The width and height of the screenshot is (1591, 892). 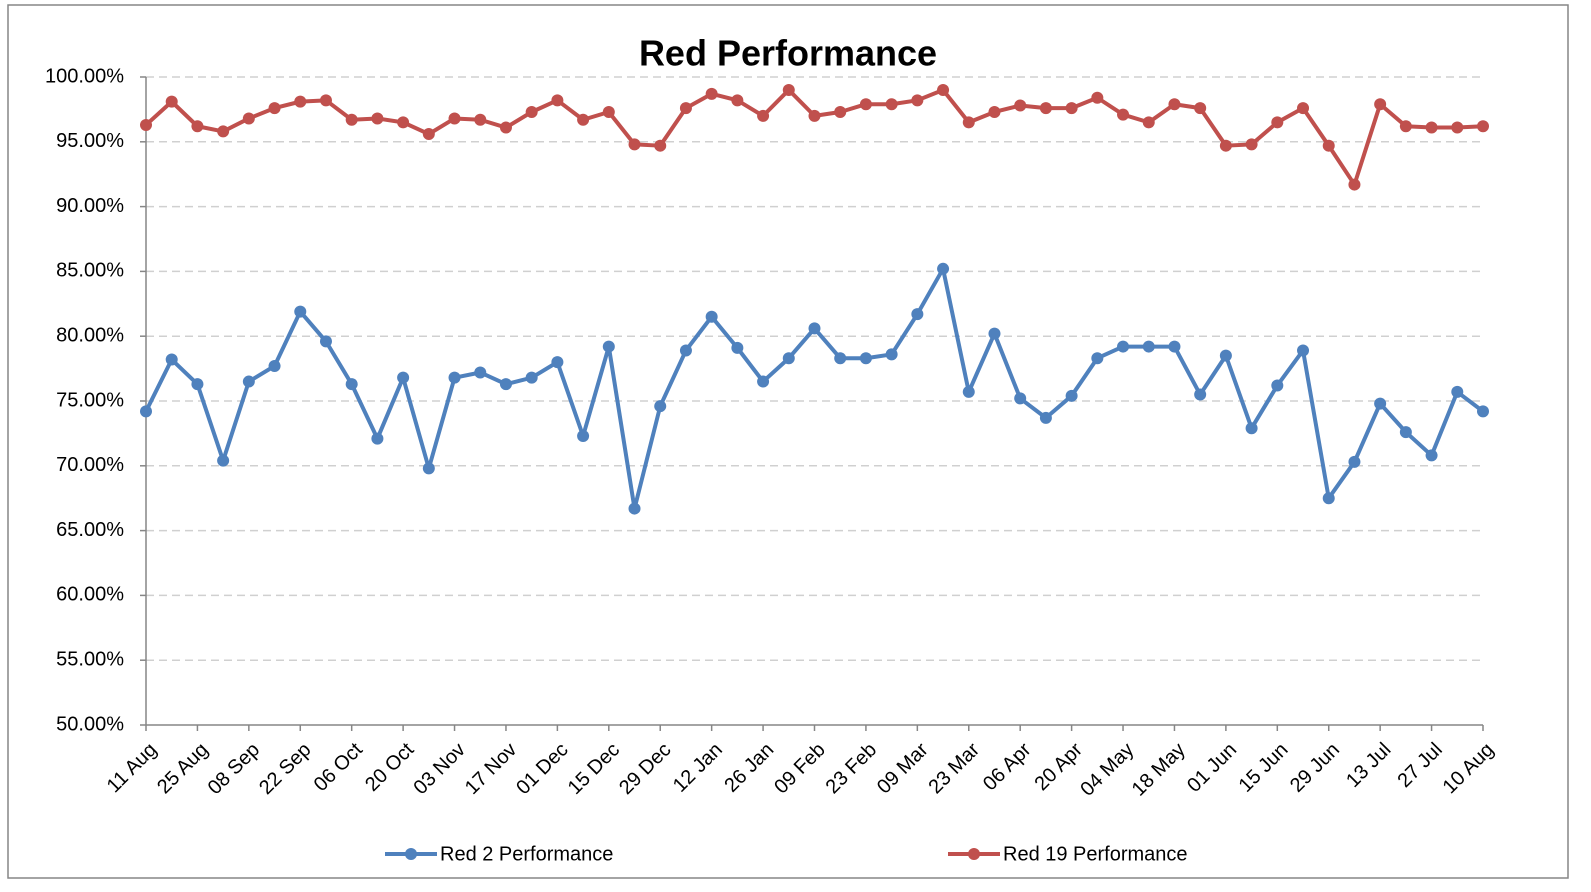 I want to click on y-tick-label: 55.00%, so click(x=90, y=659).